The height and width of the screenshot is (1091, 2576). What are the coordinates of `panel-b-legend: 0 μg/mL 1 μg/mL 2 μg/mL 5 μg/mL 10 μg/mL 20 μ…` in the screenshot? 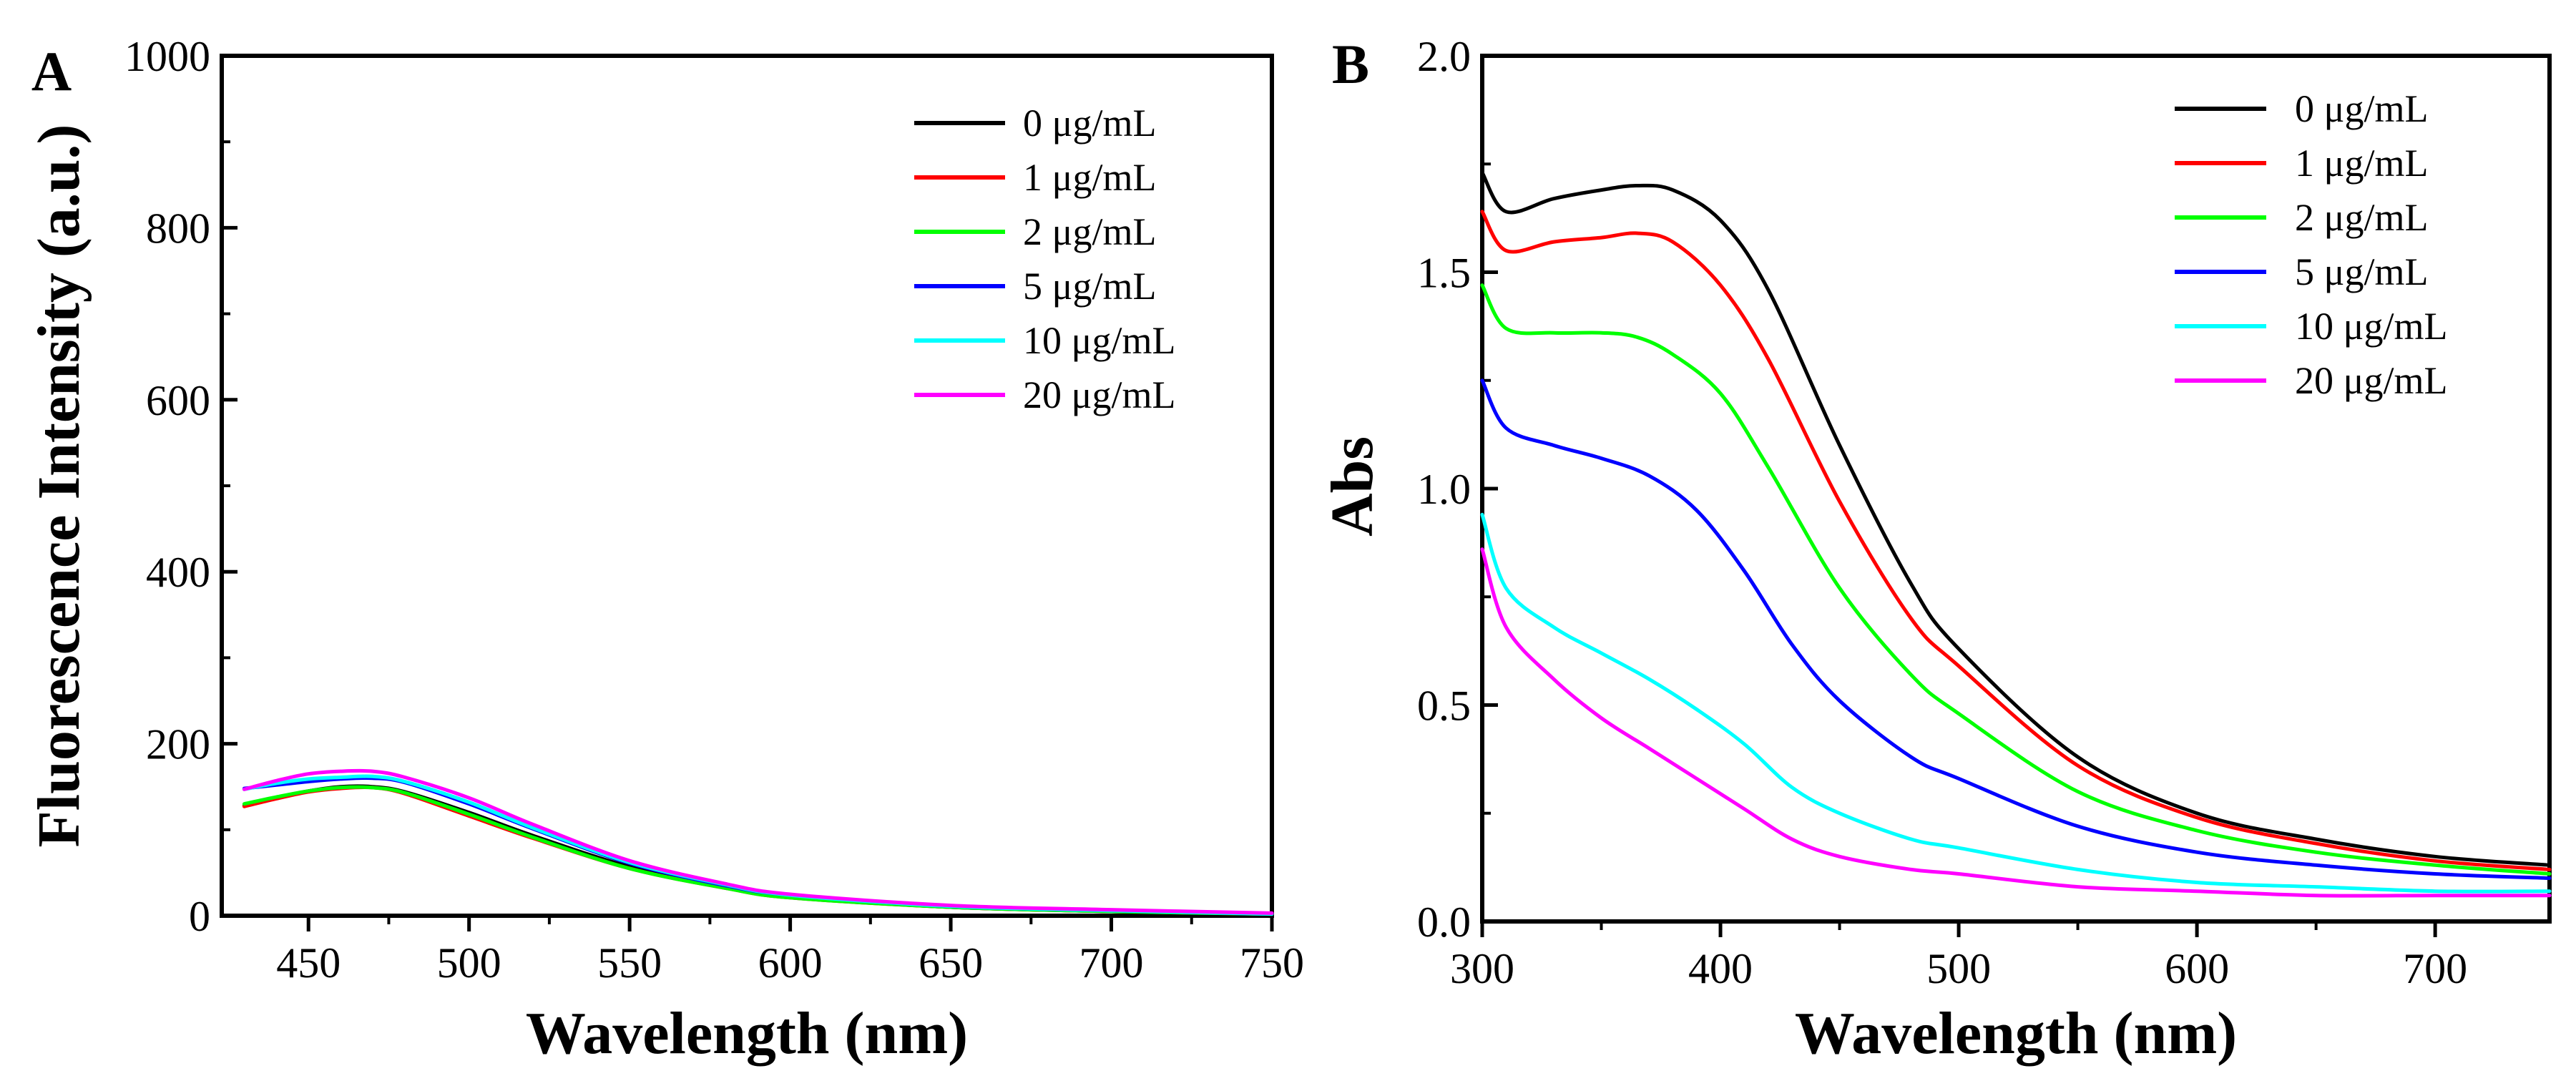 It's located at (2311, 244).